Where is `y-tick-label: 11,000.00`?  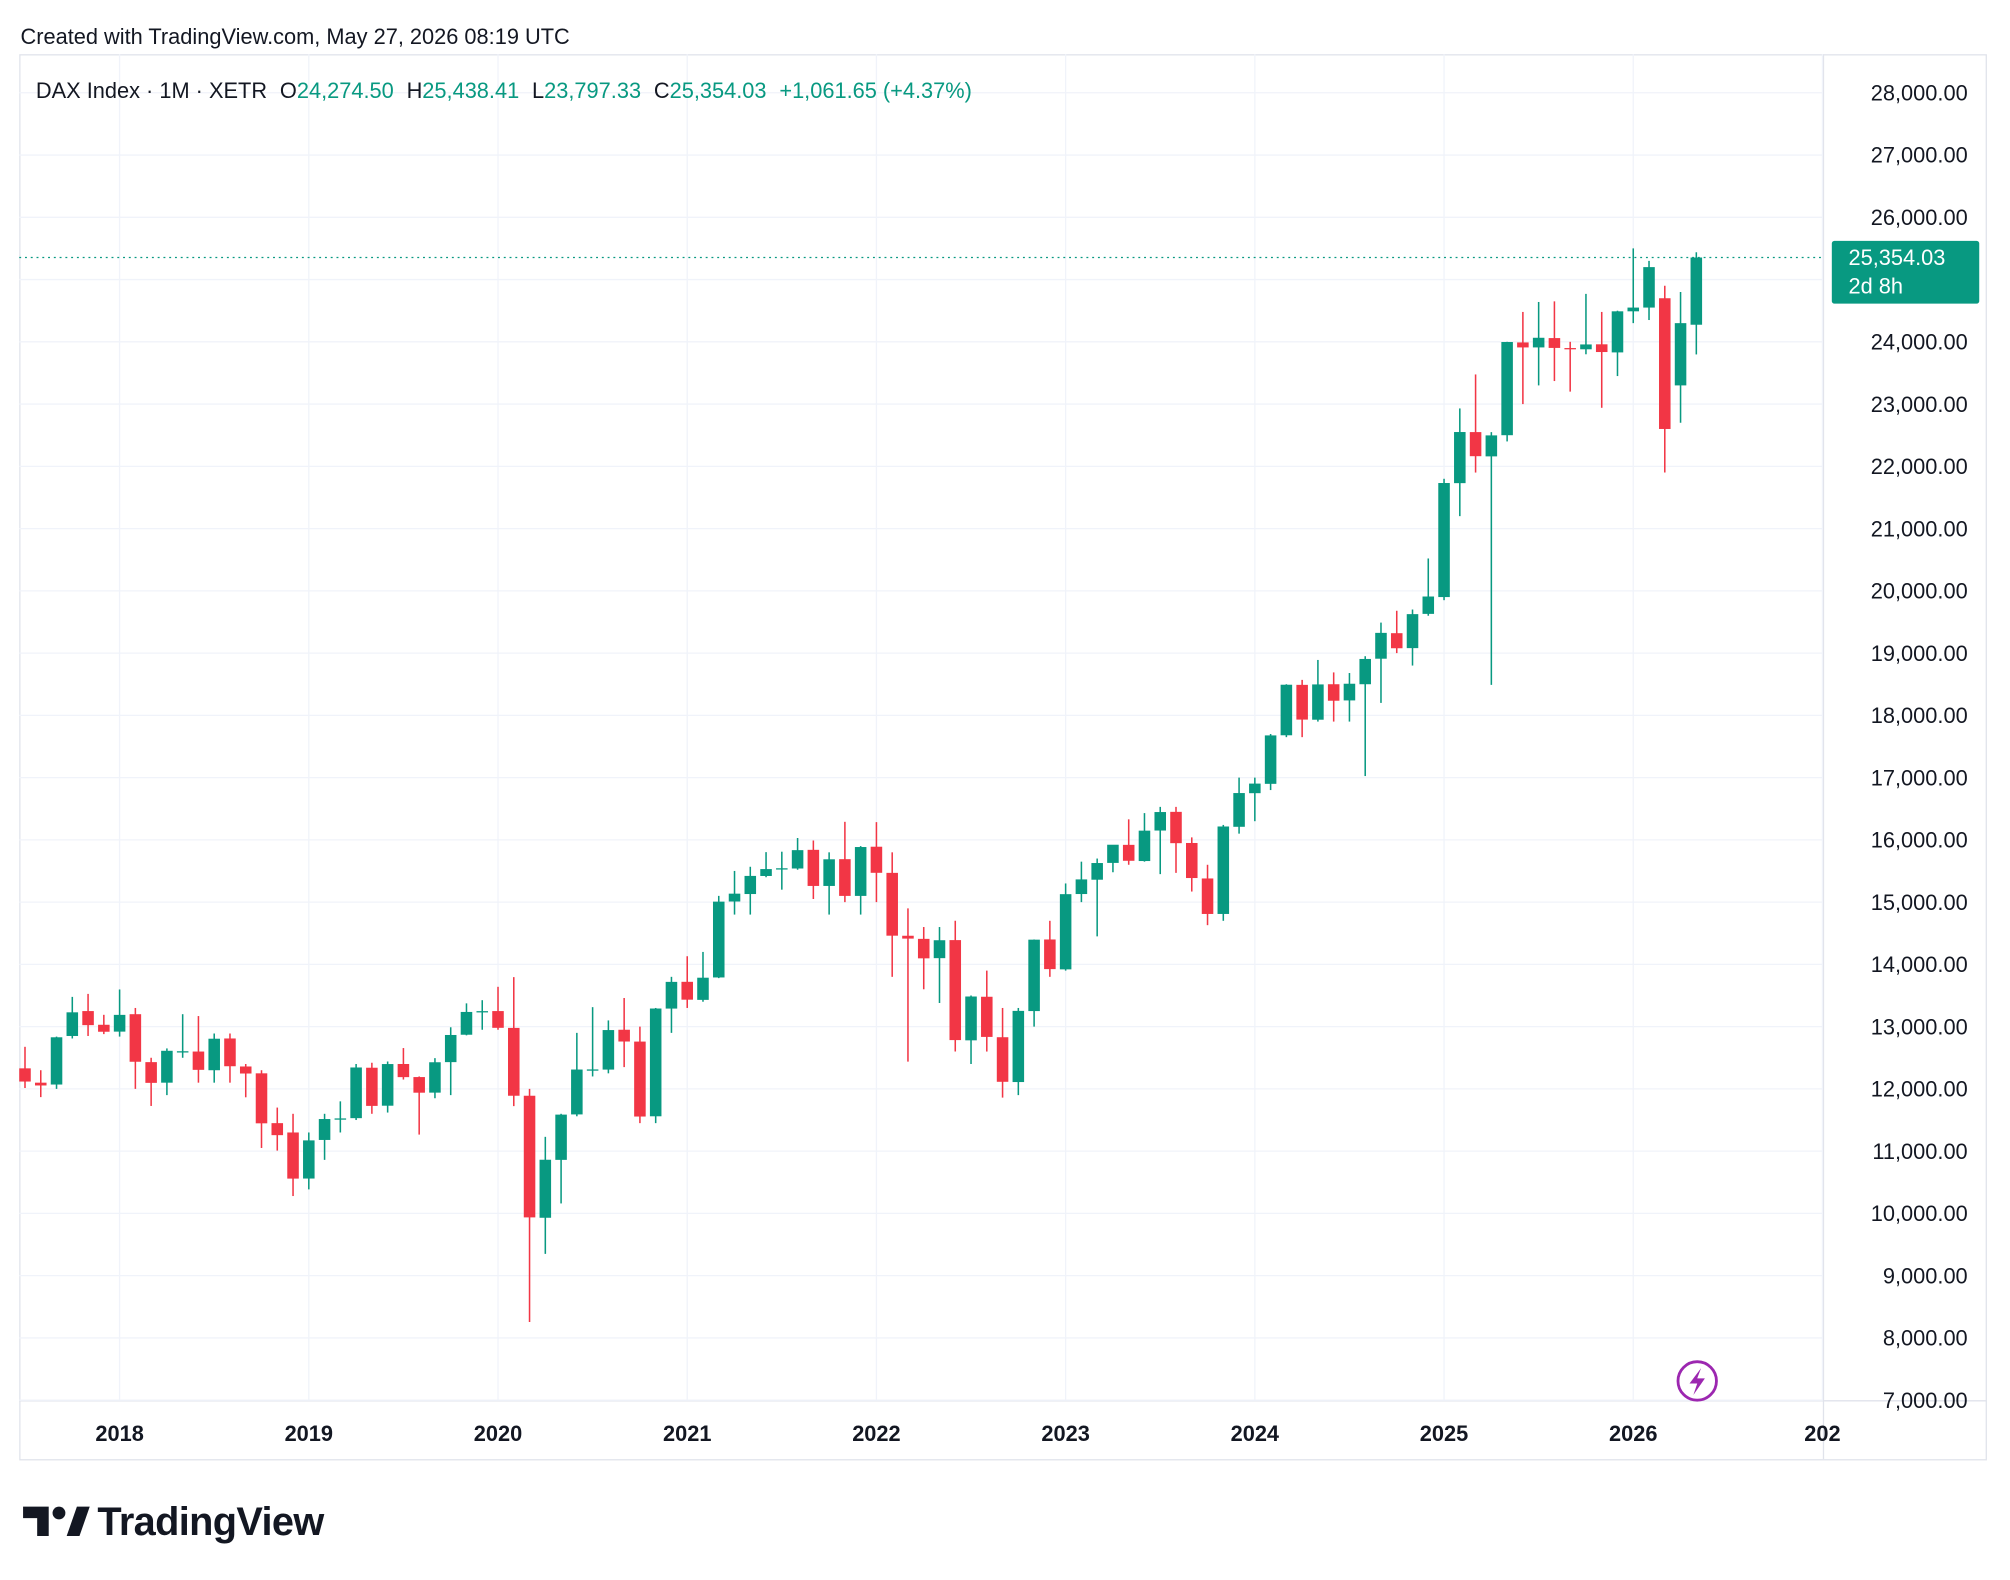 y-tick-label: 11,000.00 is located at coordinates (1919, 1151).